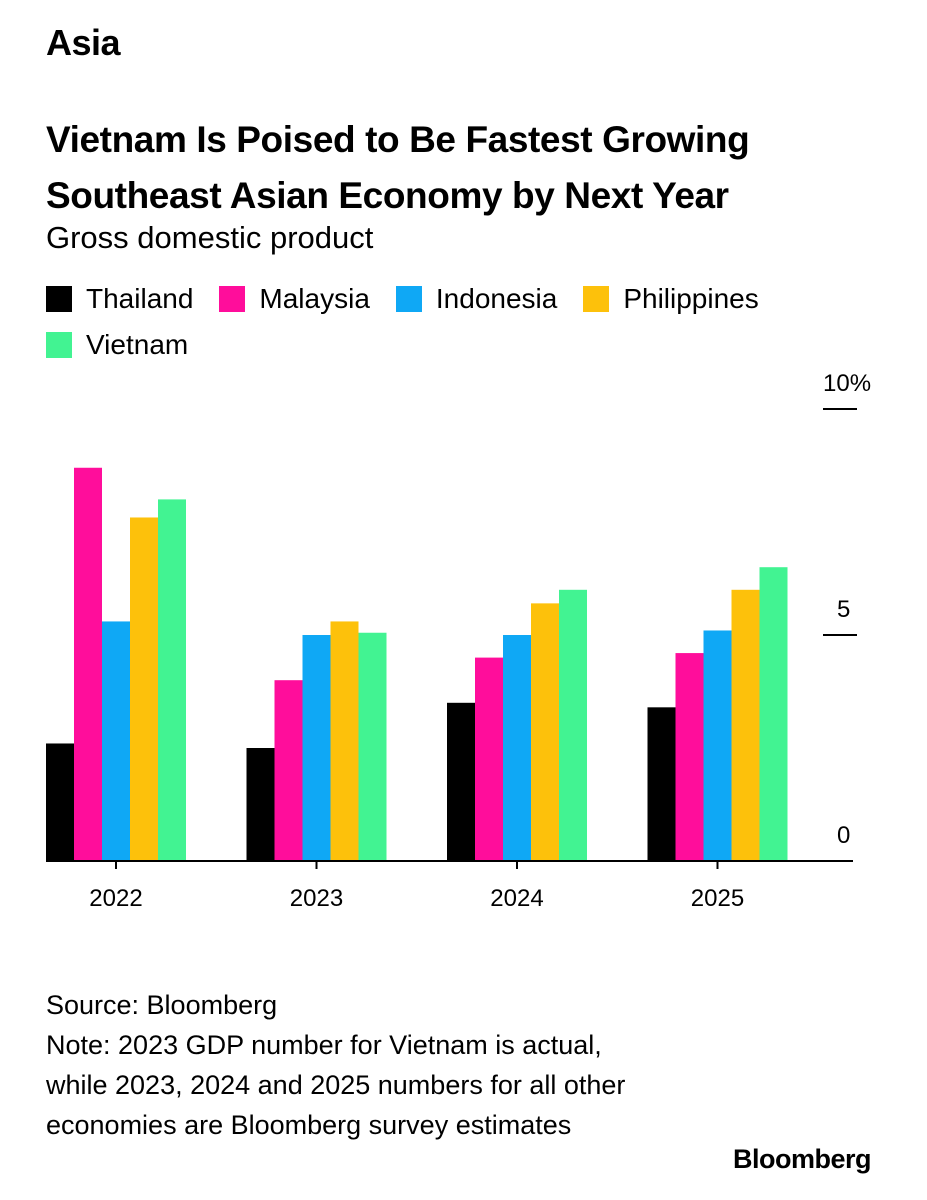  What do you see at coordinates (60, 802) in the screenshot?
I see `bar-thailand-2022` at bounding box center [60, 802].